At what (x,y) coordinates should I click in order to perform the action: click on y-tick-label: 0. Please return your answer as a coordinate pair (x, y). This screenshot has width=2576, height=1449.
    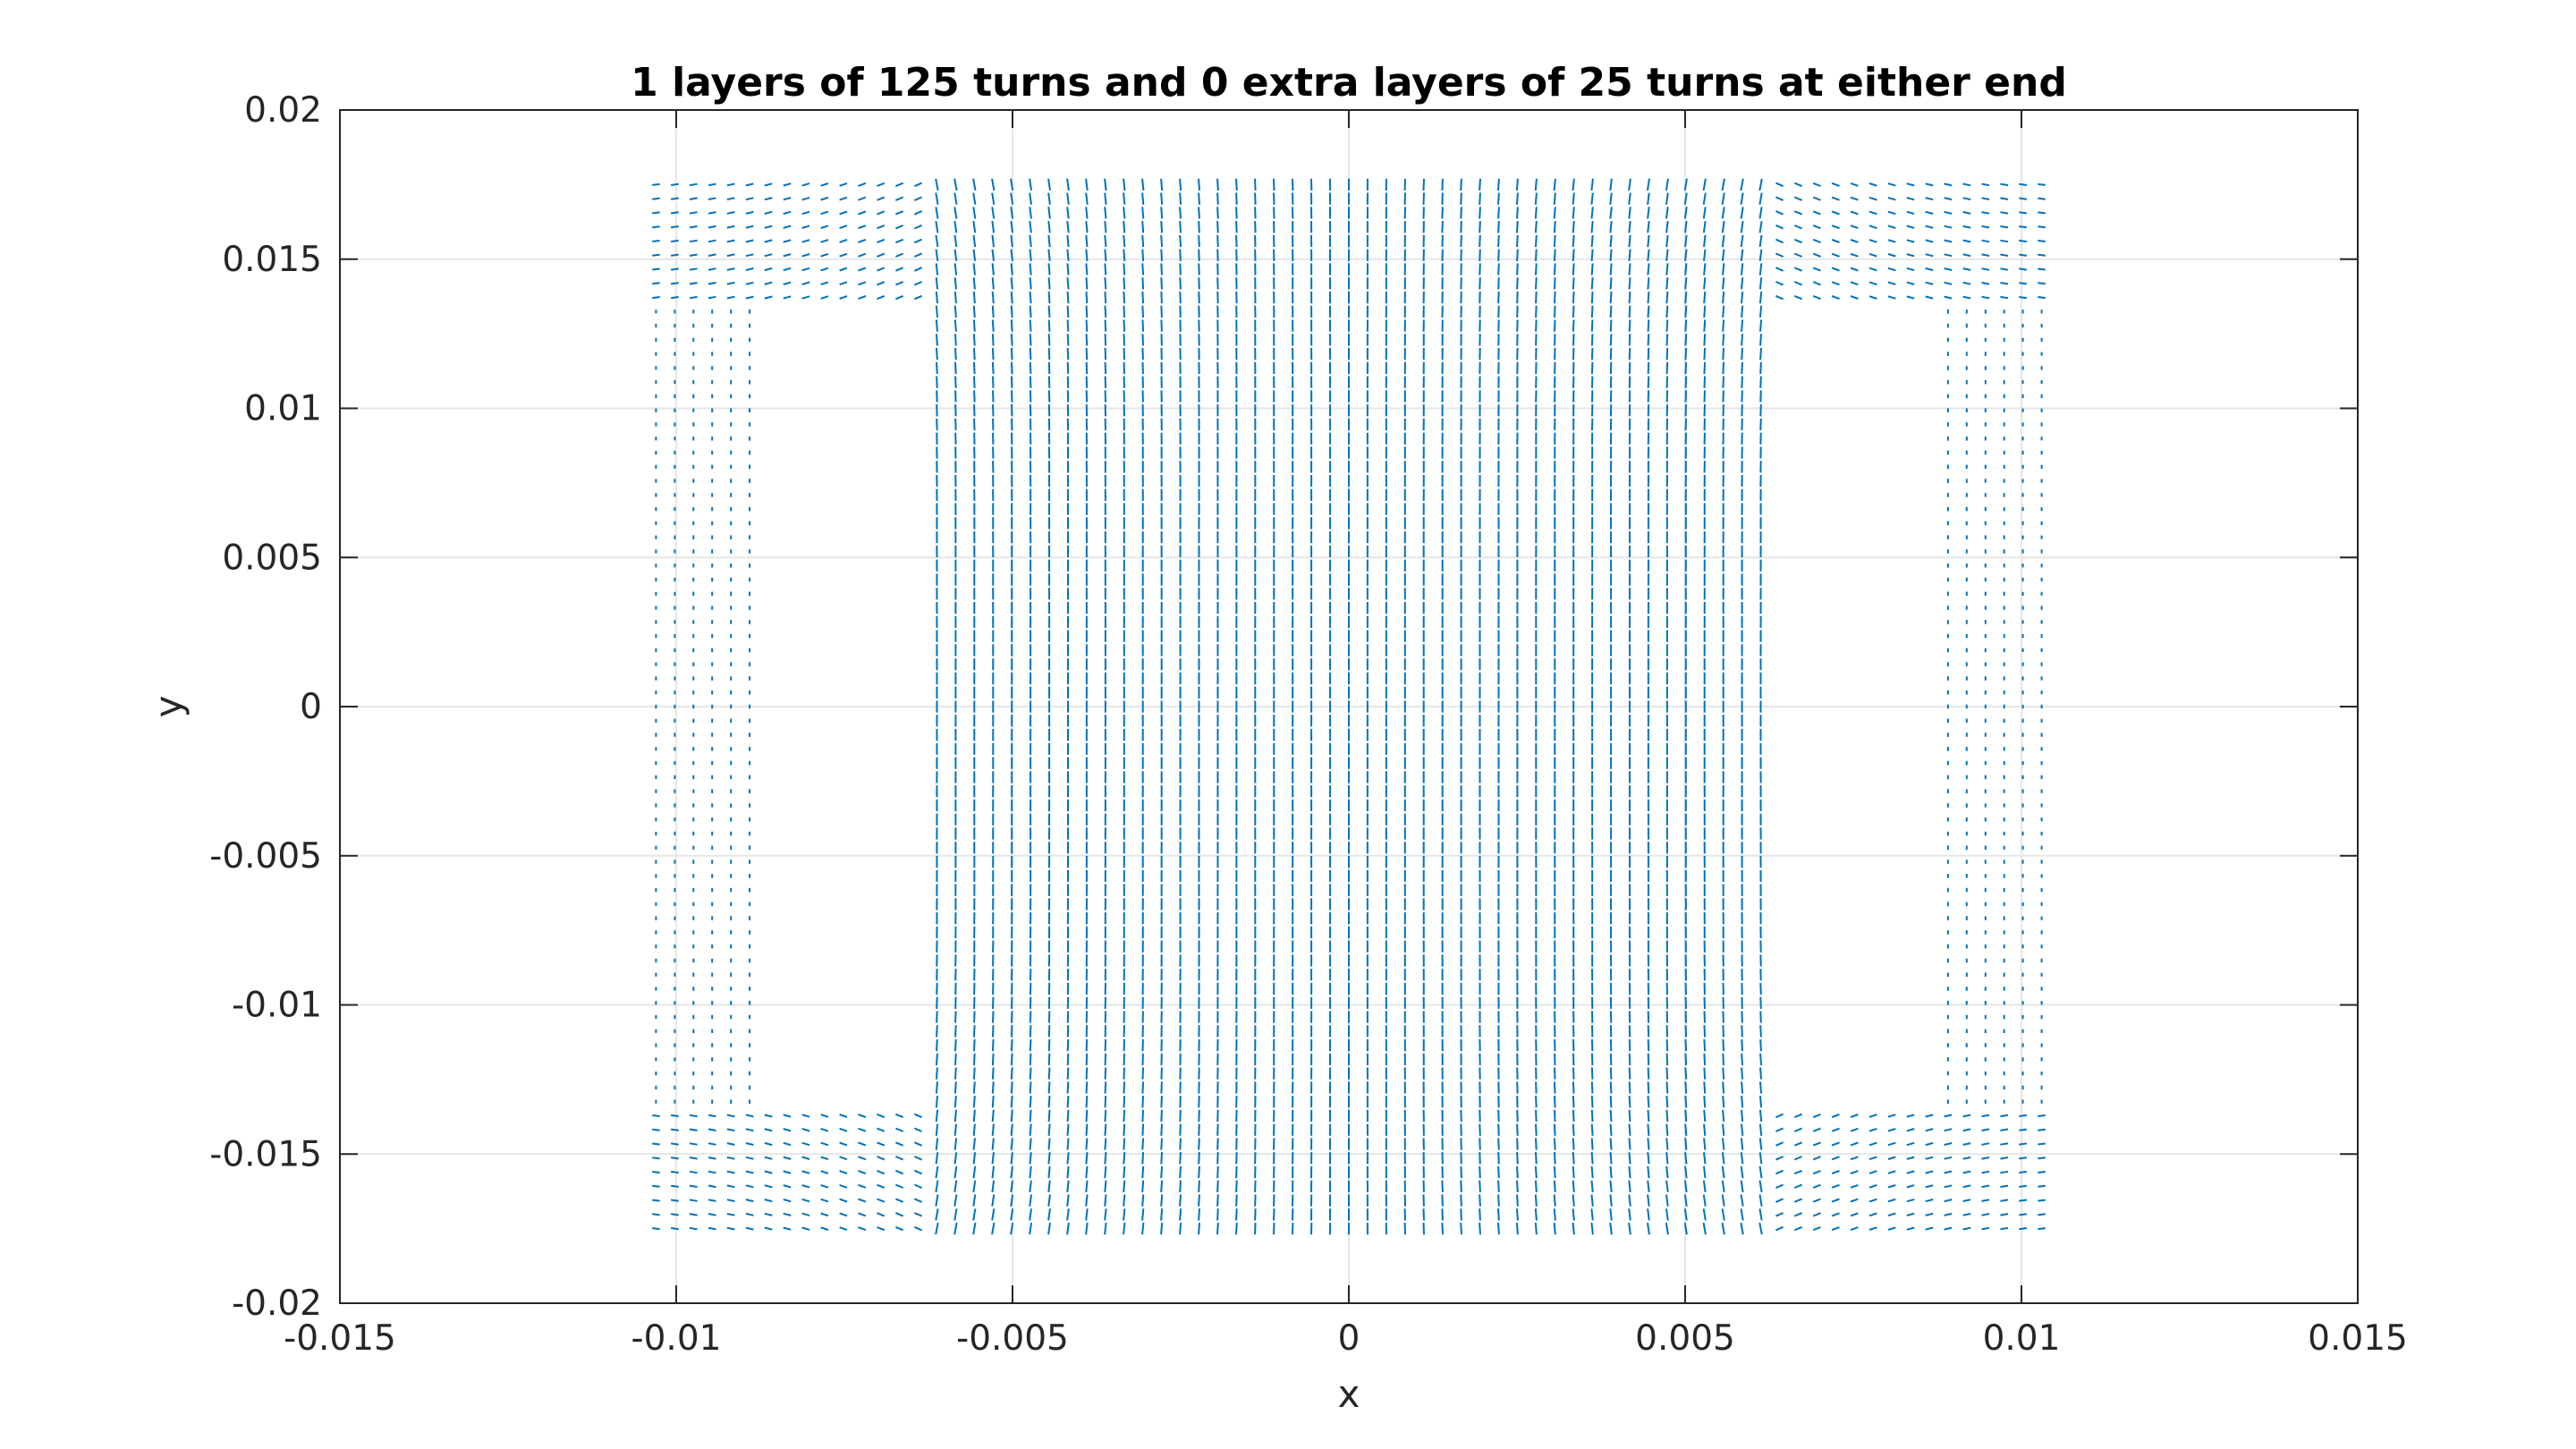
    Looking at the image, I should click on (311, 707).